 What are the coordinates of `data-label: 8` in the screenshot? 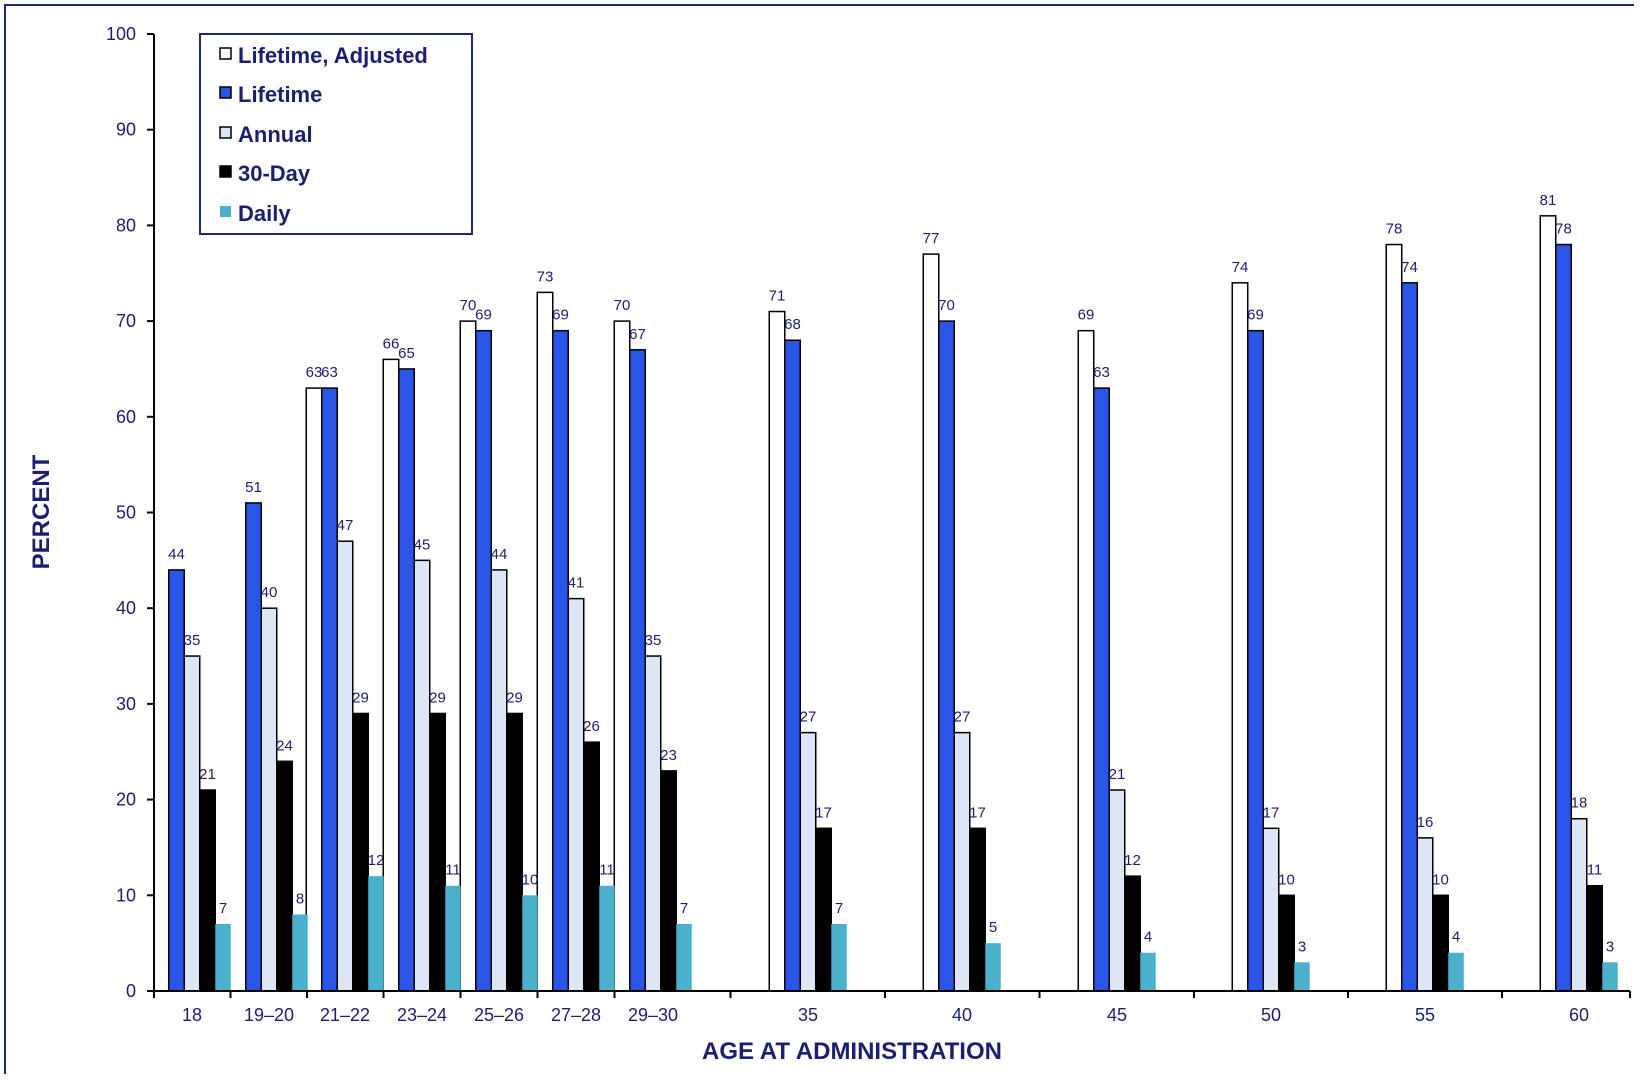 It's located at (300, 898).